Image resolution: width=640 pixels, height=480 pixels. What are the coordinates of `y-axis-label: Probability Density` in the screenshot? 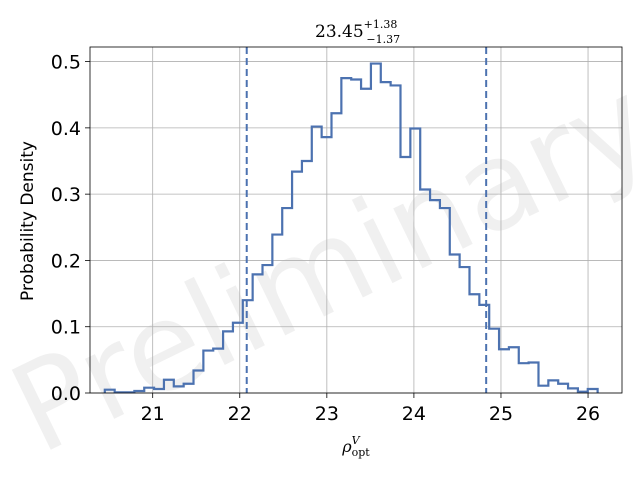 It's located at (28, 221).